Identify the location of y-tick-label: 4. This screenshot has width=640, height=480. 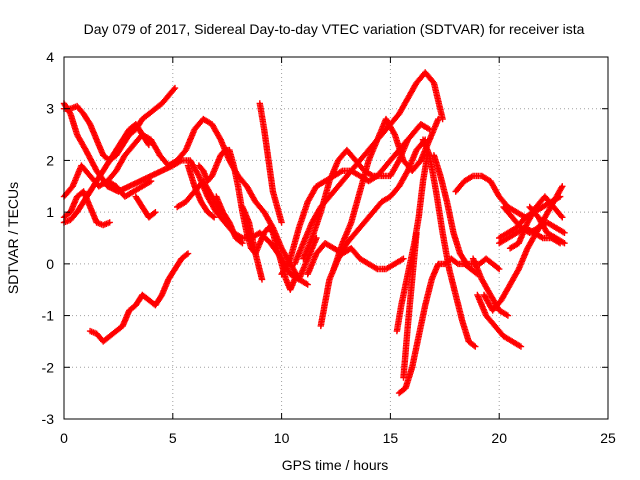
(50, 57).